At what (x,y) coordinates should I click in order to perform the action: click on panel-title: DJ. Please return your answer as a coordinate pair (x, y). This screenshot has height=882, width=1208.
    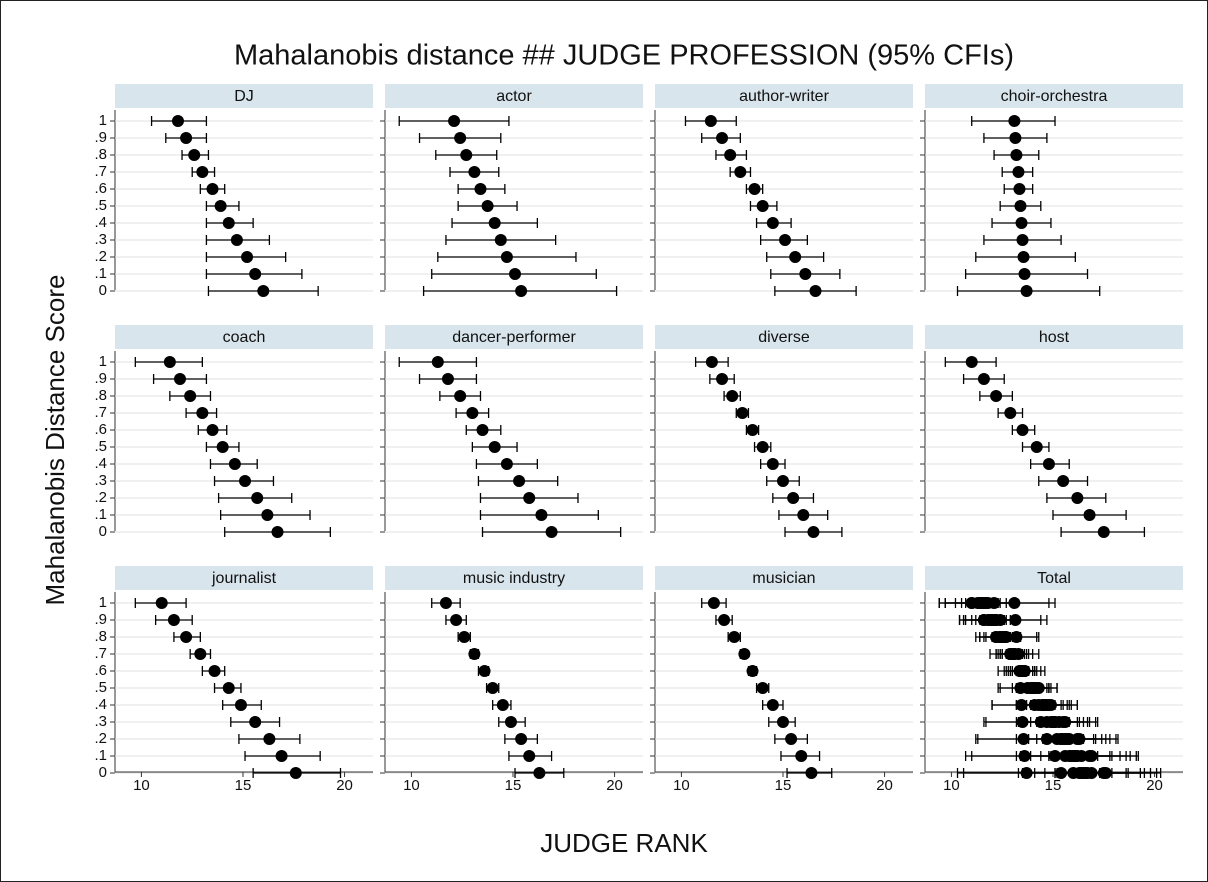
    Looking at the image, I should click on (244, 96).